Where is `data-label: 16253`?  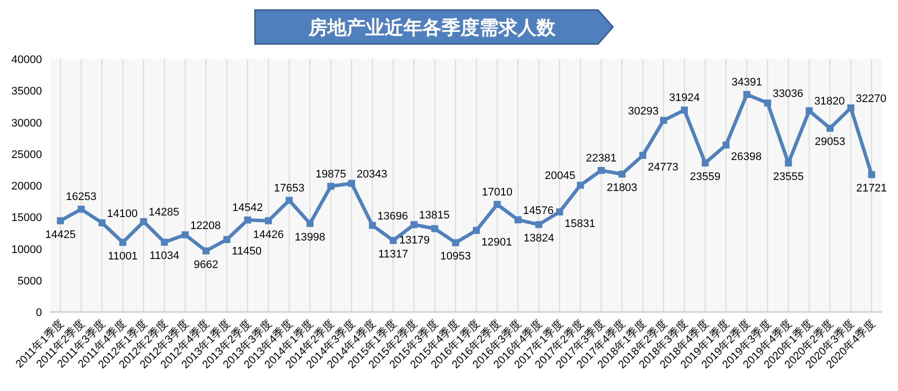 data-label: 16253 is located at coordinates (81, 197).